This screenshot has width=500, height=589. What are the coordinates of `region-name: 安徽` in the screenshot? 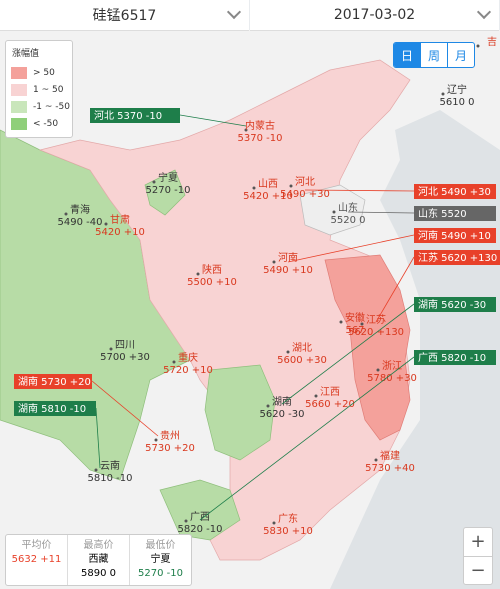 It's located at (355, 317).